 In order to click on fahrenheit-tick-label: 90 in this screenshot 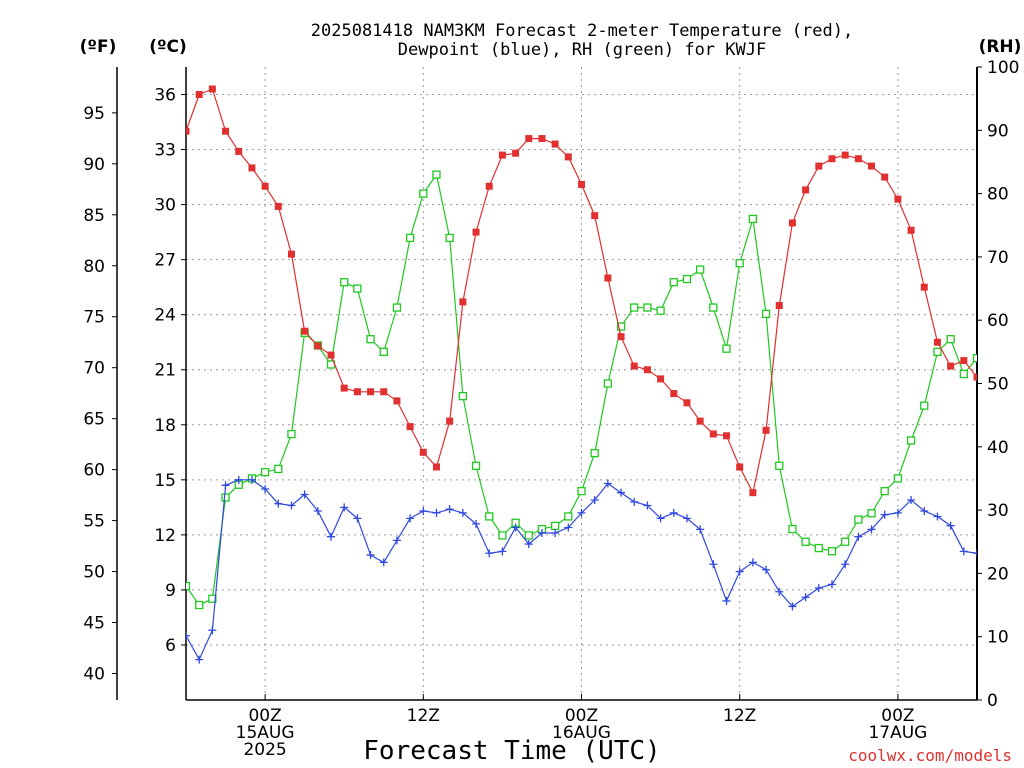, I will do `click(94, 165)`.